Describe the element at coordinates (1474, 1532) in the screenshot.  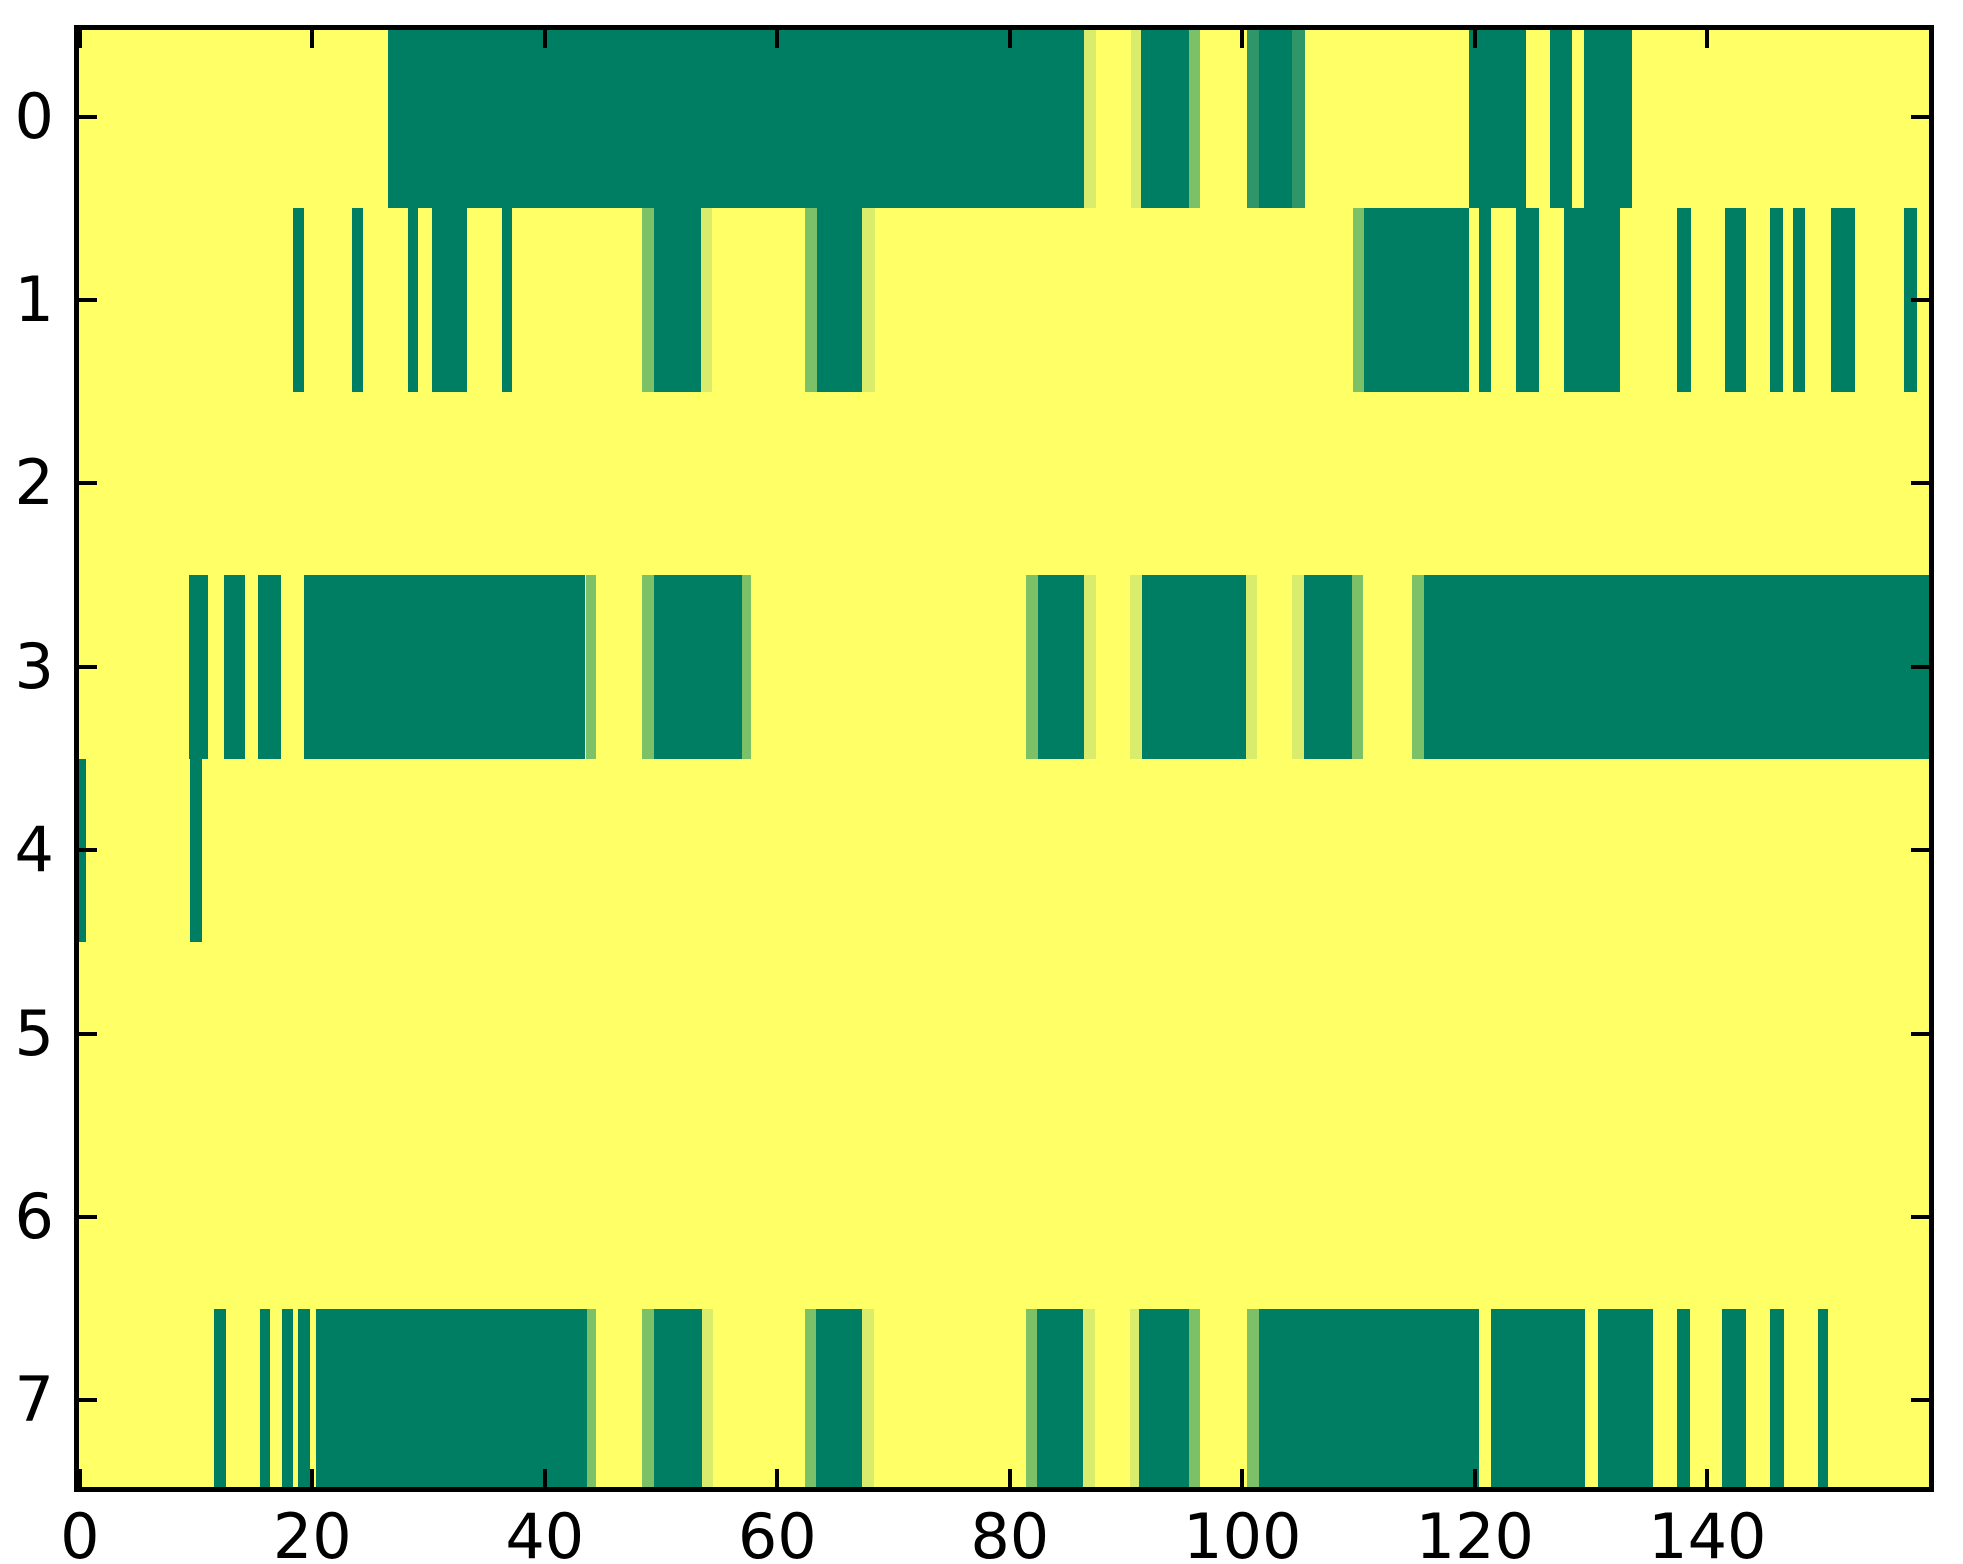
I see `x-tick-label: 120` at that location.